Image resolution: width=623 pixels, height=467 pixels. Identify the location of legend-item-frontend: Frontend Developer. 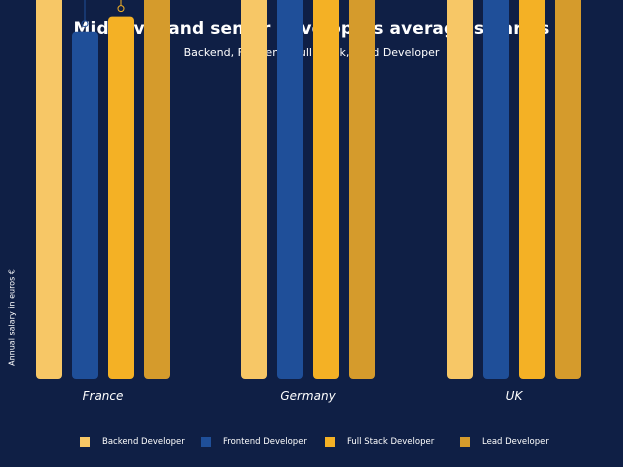
(254, 442).